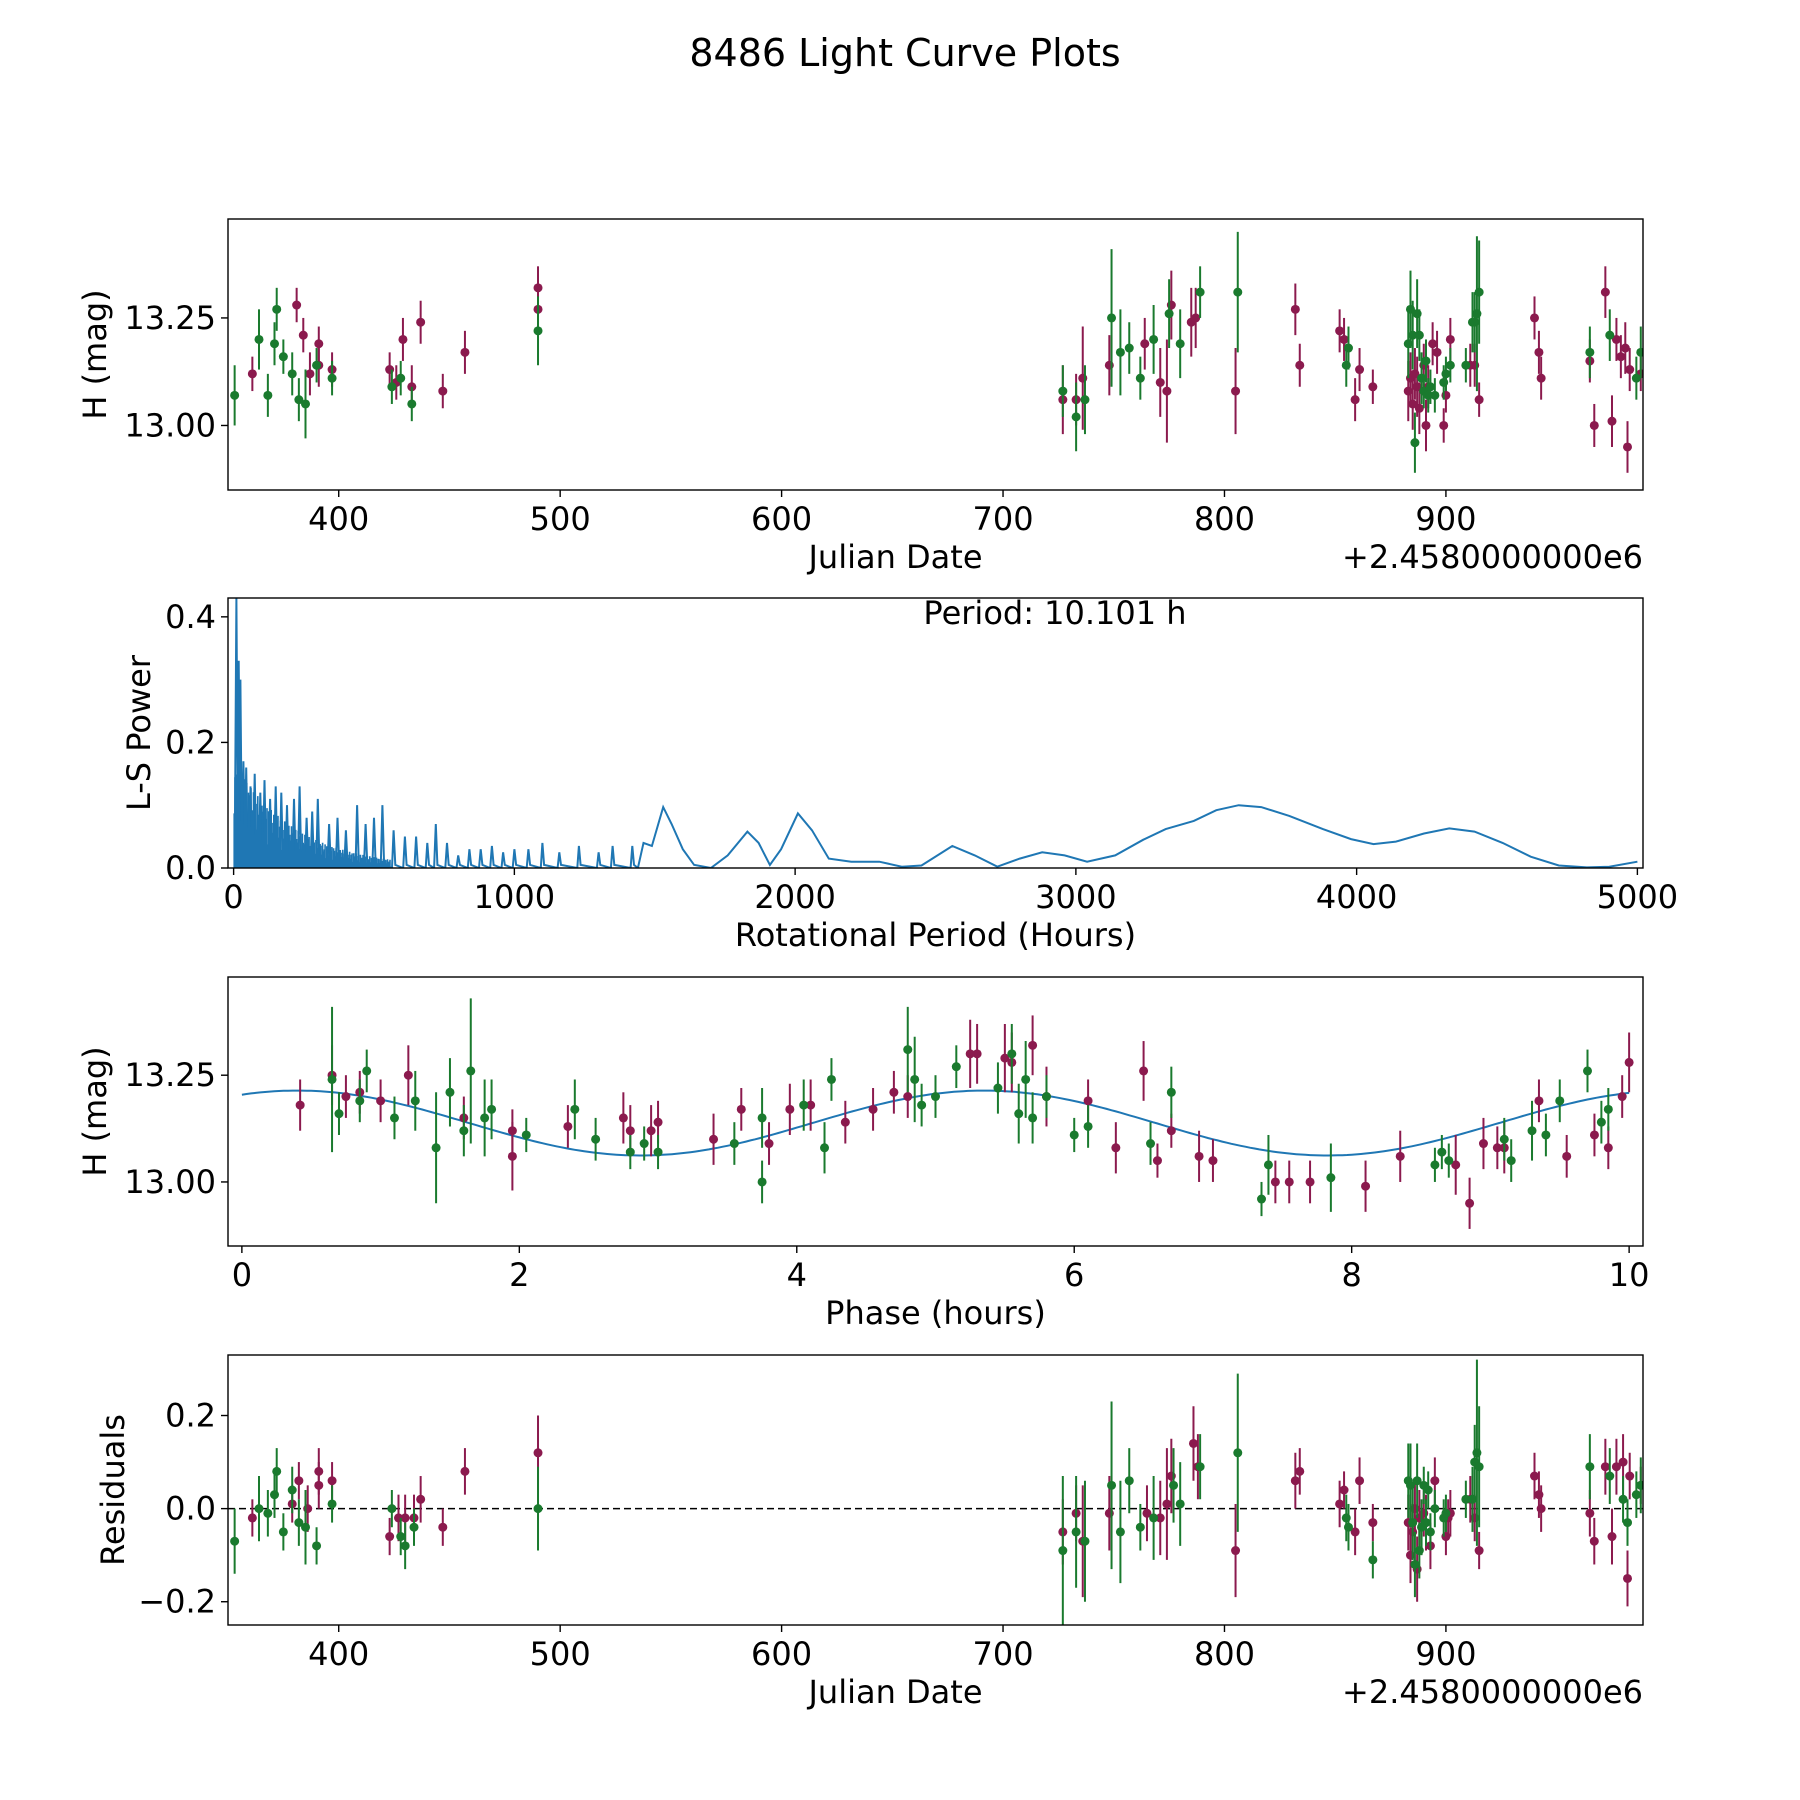 The height and width of the screenshot is (1800, 1800). What do you see at coordinates (797, 1275) in the screenshot?
I see `x-tick-label: 4` at bounding box center [797, 1275].